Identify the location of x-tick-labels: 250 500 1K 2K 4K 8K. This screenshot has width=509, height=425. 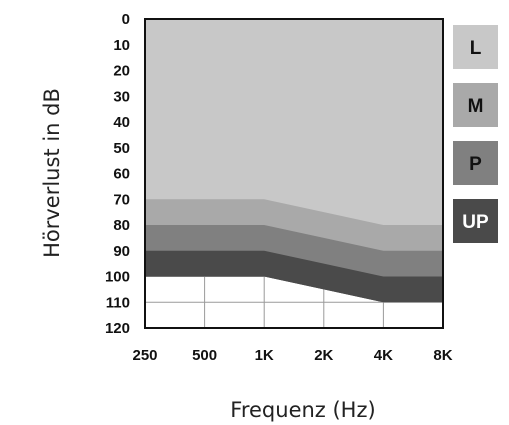
(292, 355).